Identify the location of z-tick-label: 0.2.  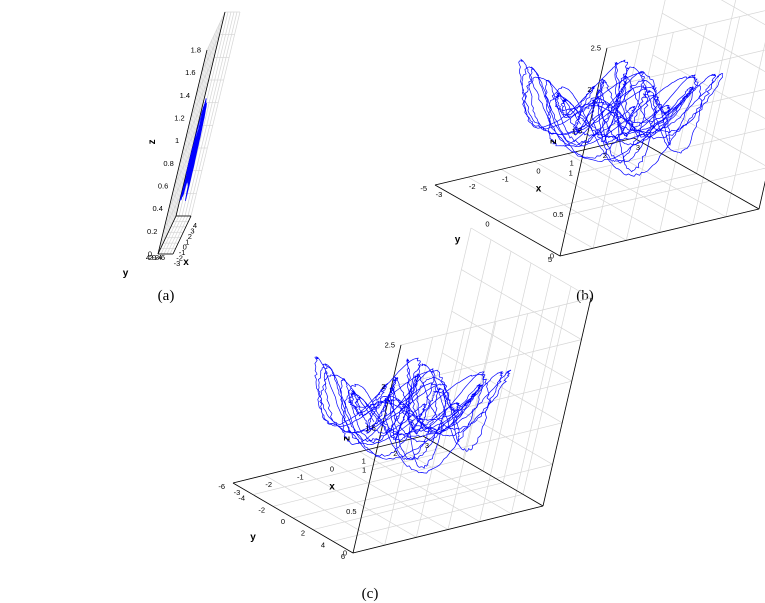
(152, 231).